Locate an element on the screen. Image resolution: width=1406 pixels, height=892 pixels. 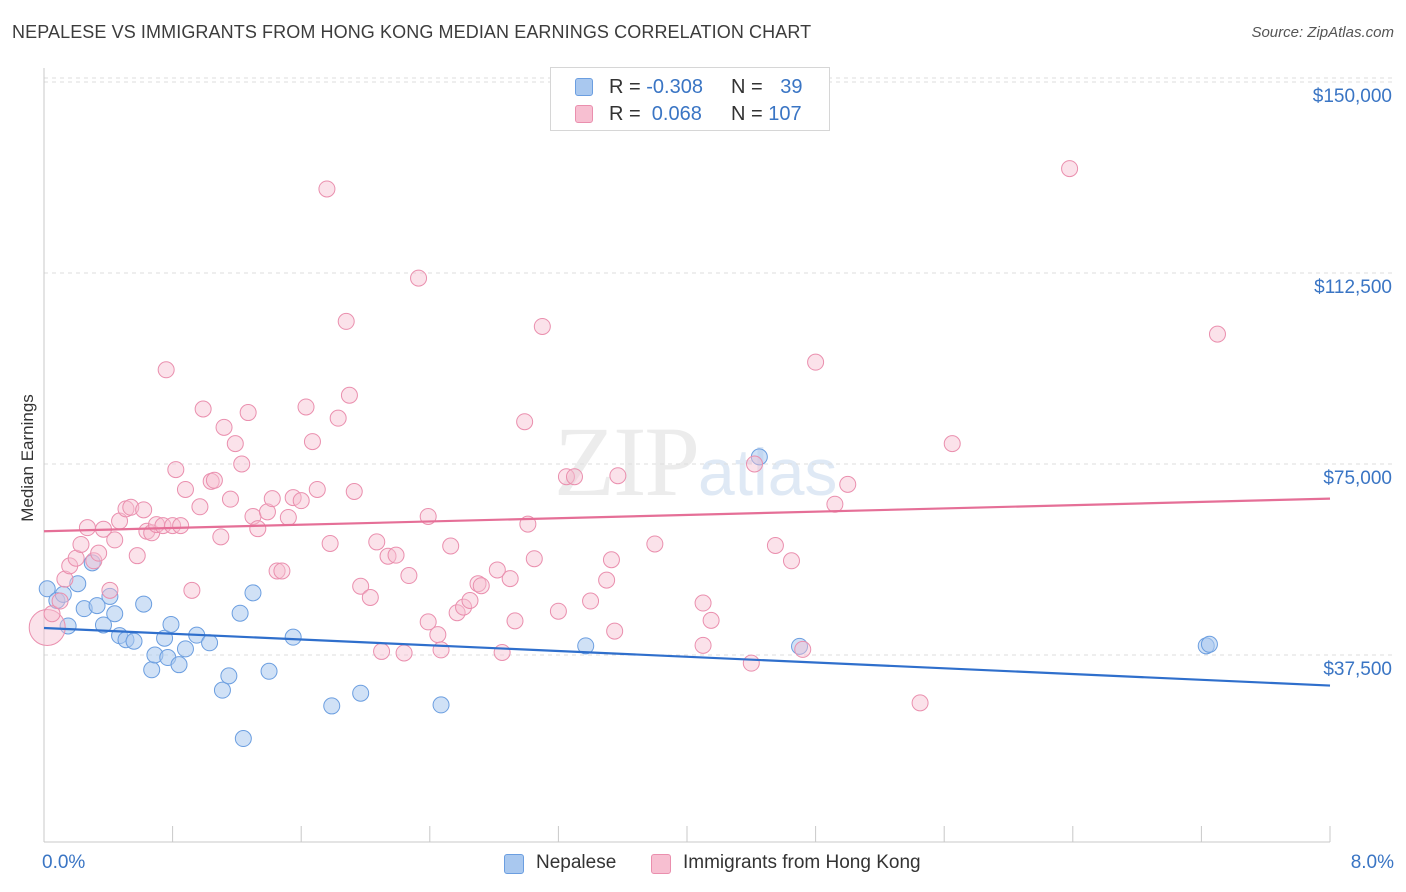
watermark: ZIPatlas is located at coordinates (695, 461).